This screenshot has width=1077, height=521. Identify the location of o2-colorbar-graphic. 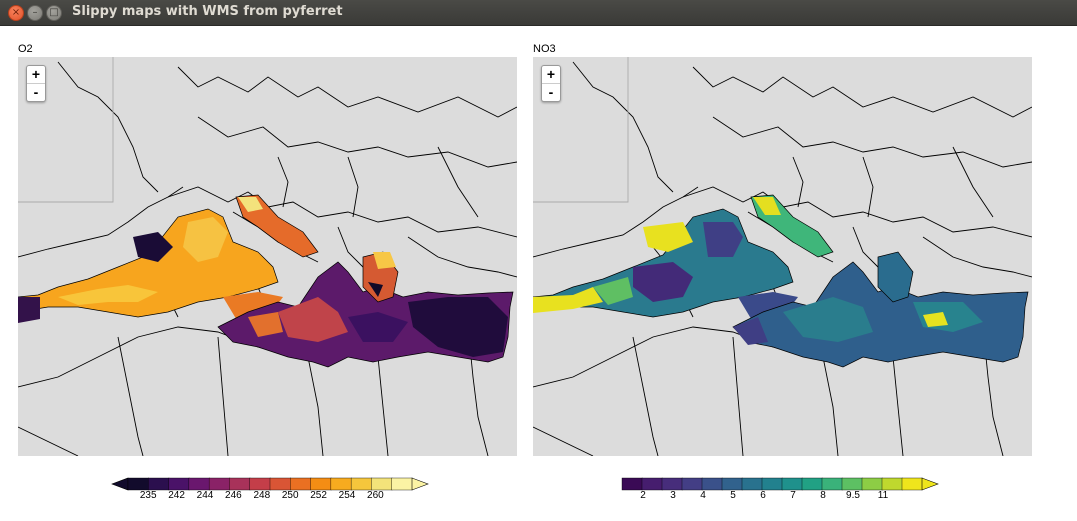
(270, 484).